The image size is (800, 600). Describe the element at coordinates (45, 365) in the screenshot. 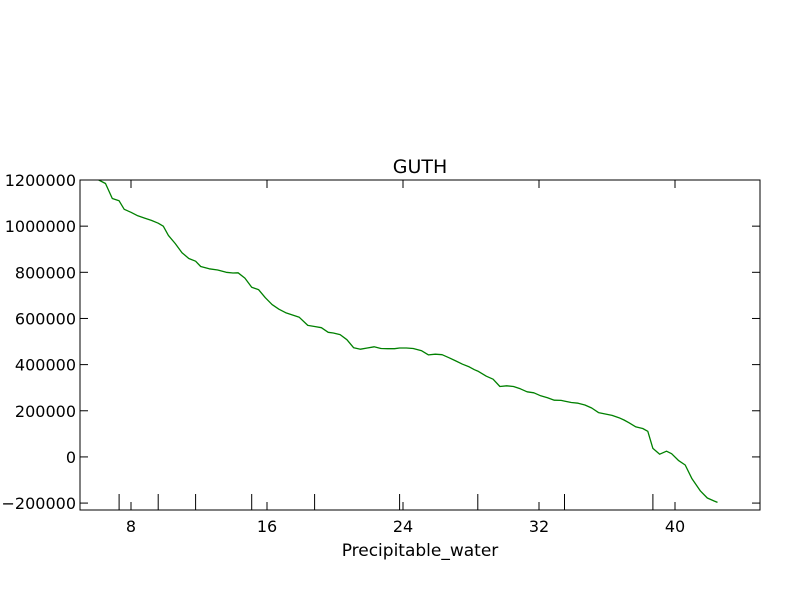

I see `y-tick-label: 400000` at that location.